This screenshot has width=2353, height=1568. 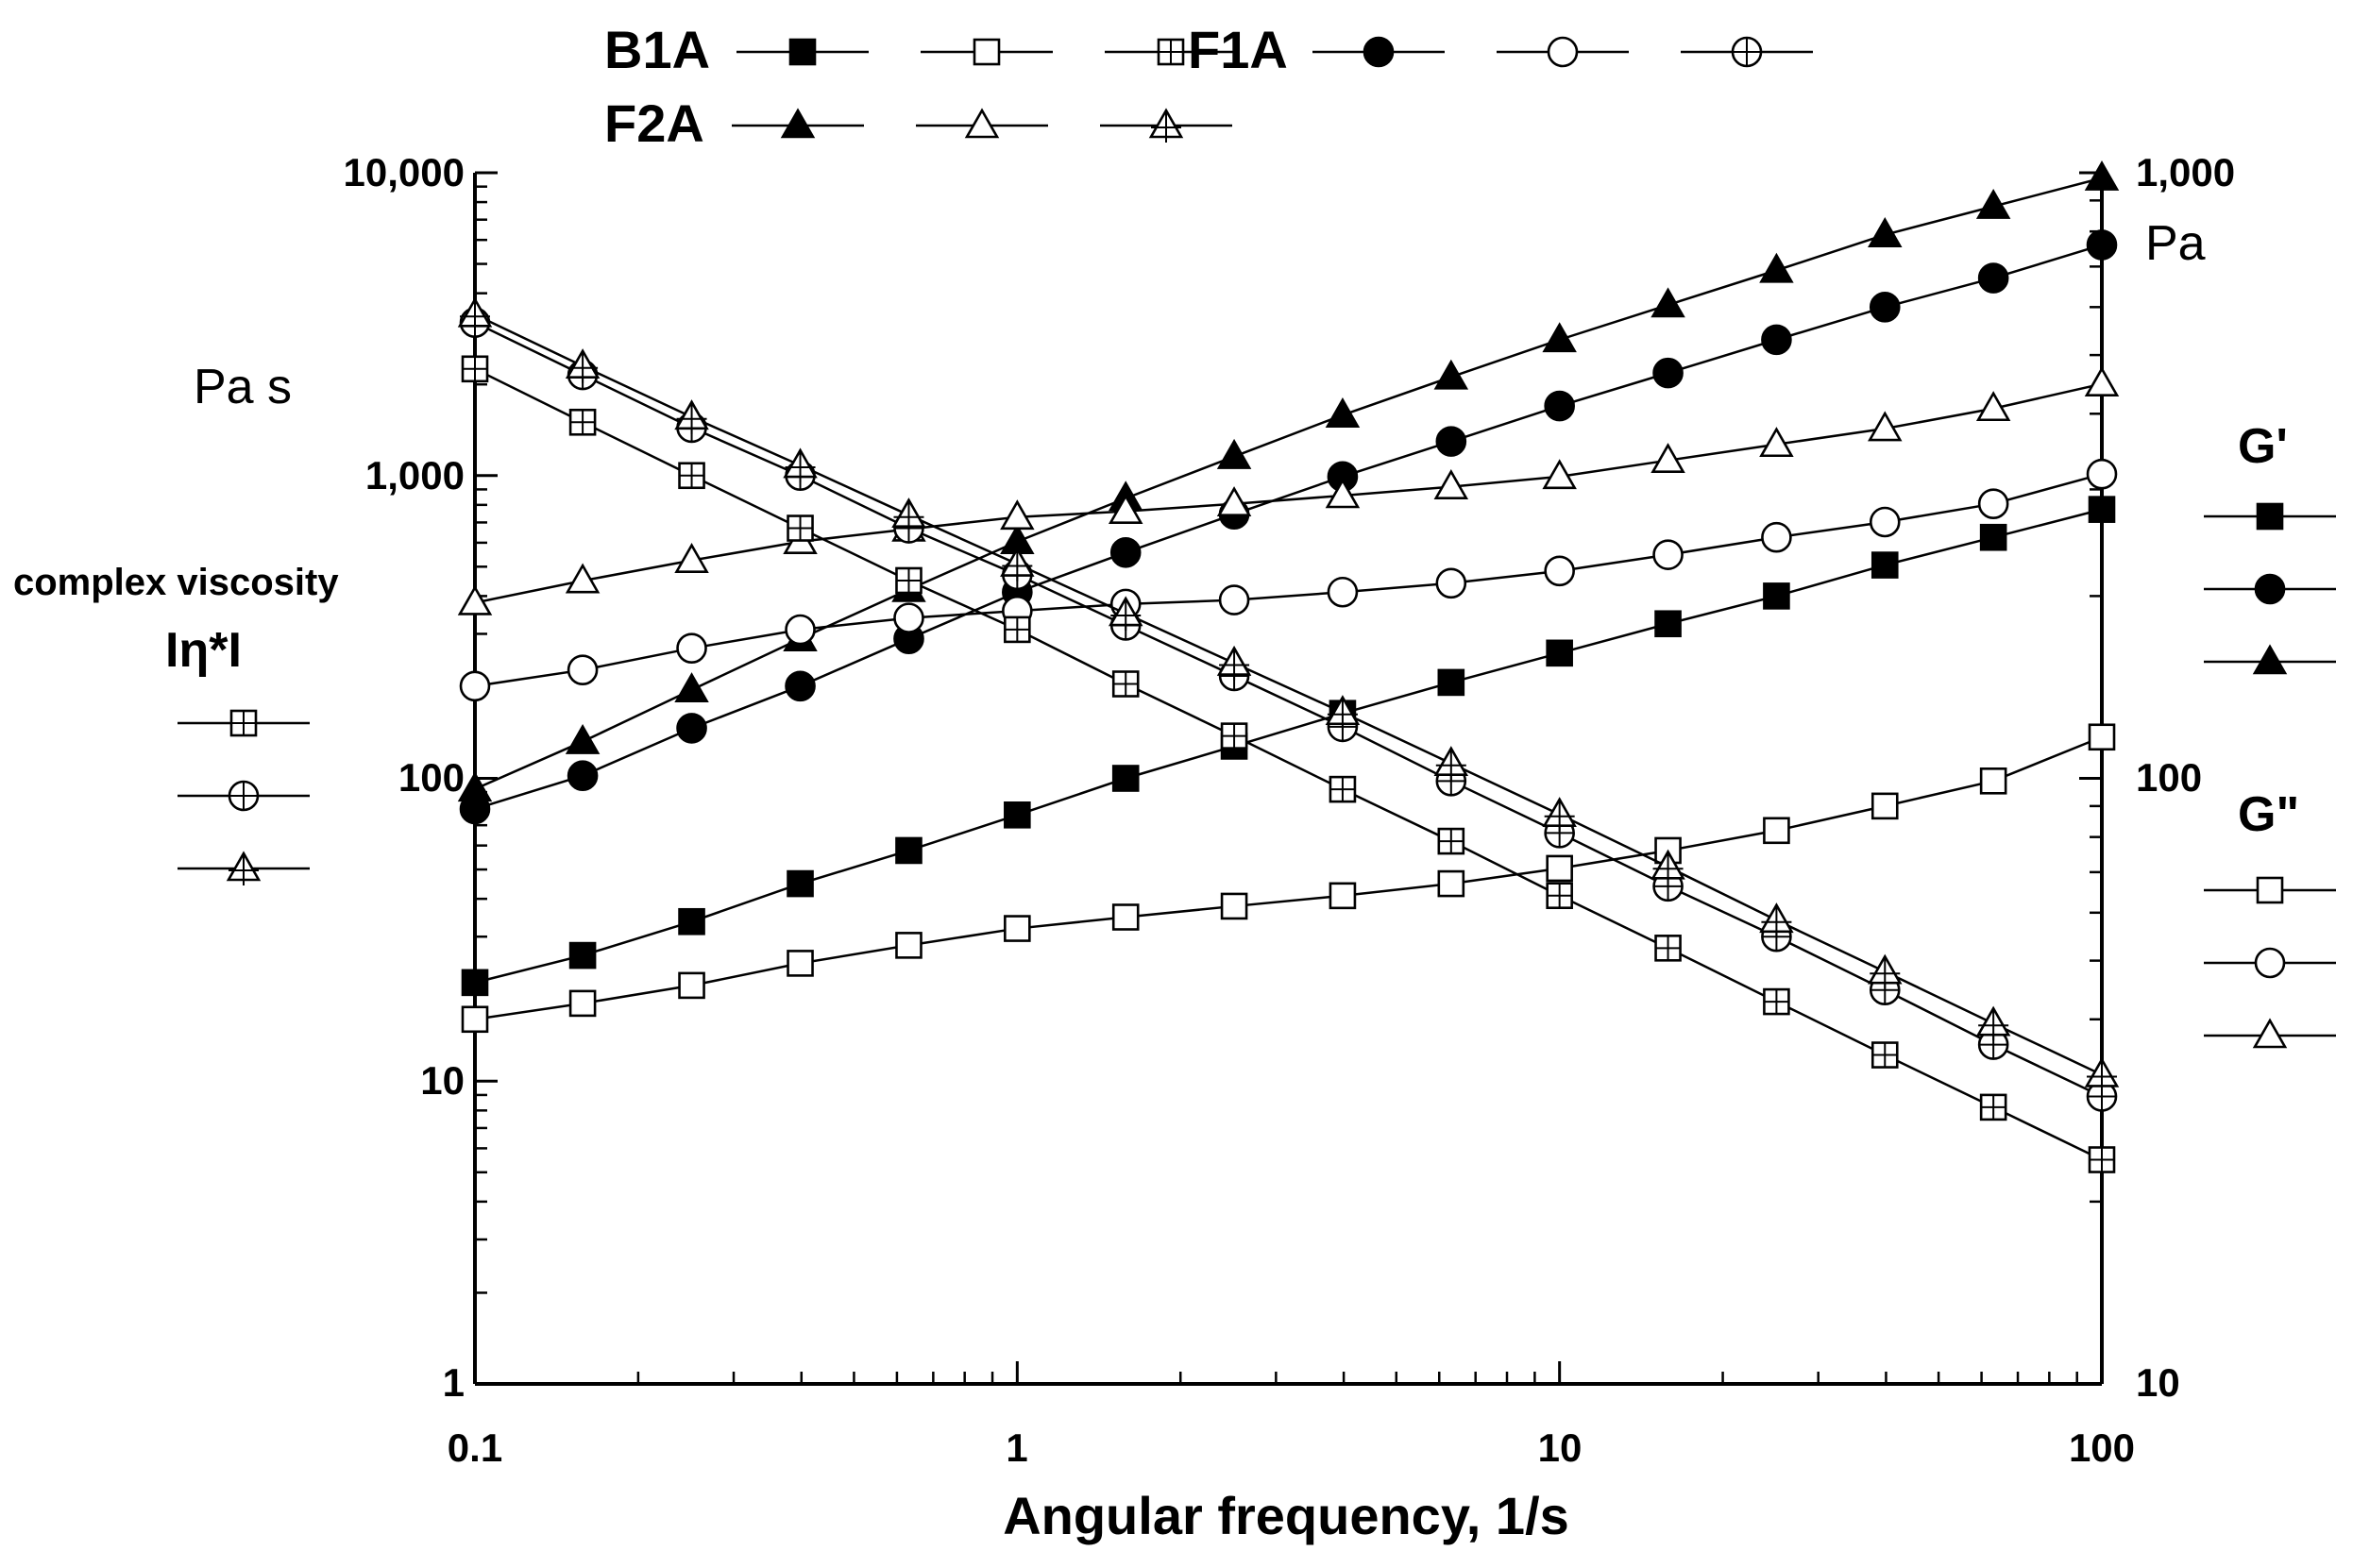 What do you see at coordinates (244, 723) in the screenshot?
I see `side-key-viscosity-square` at bounding box center [244, 723].